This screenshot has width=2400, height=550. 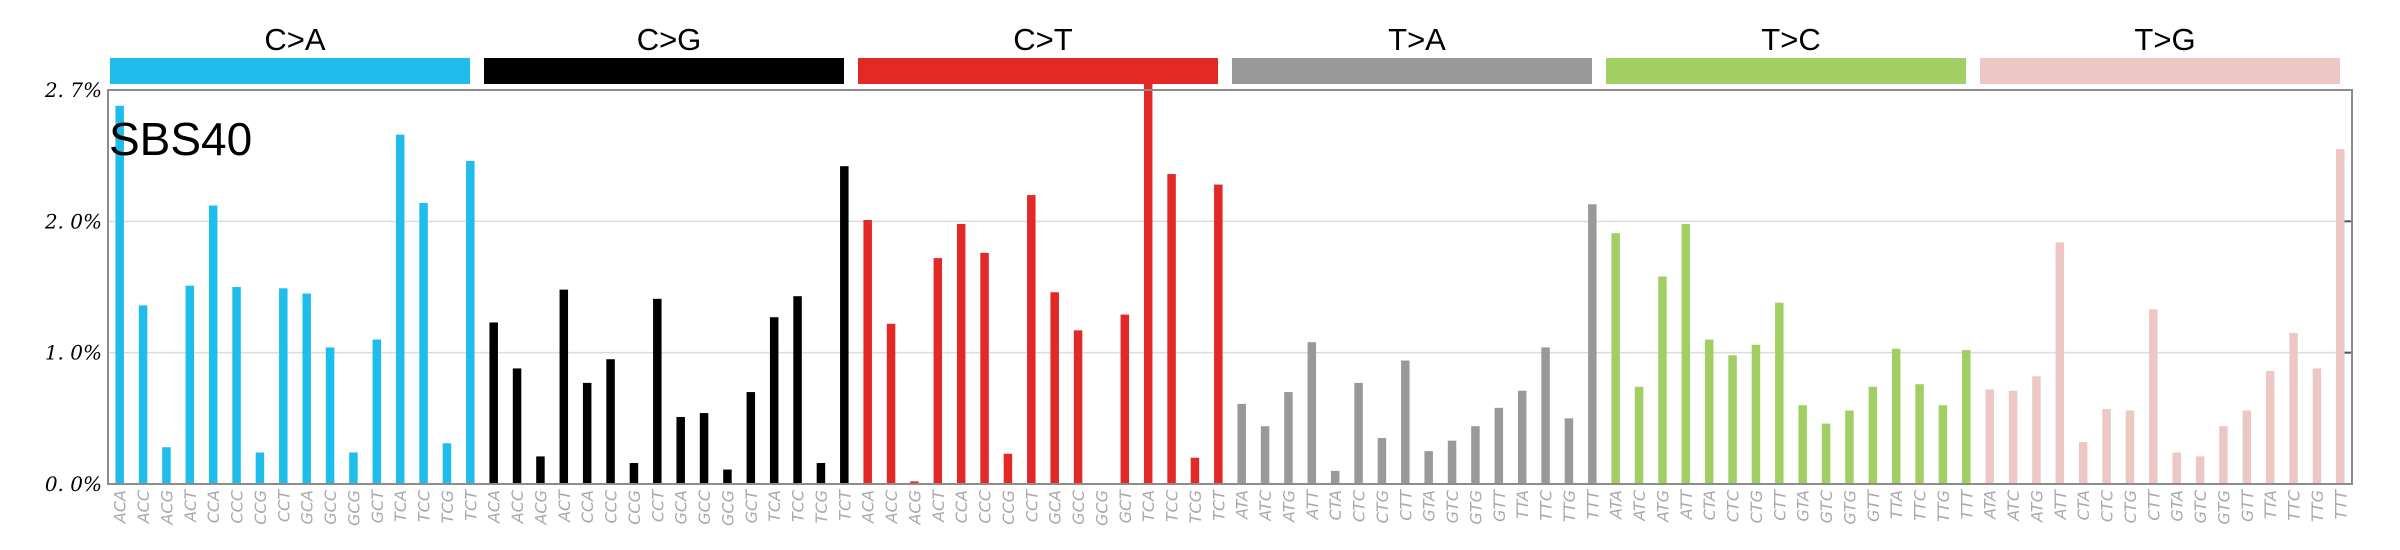 I want to click on x-tick-label-78: TTG, so click(x=1943, y=506).